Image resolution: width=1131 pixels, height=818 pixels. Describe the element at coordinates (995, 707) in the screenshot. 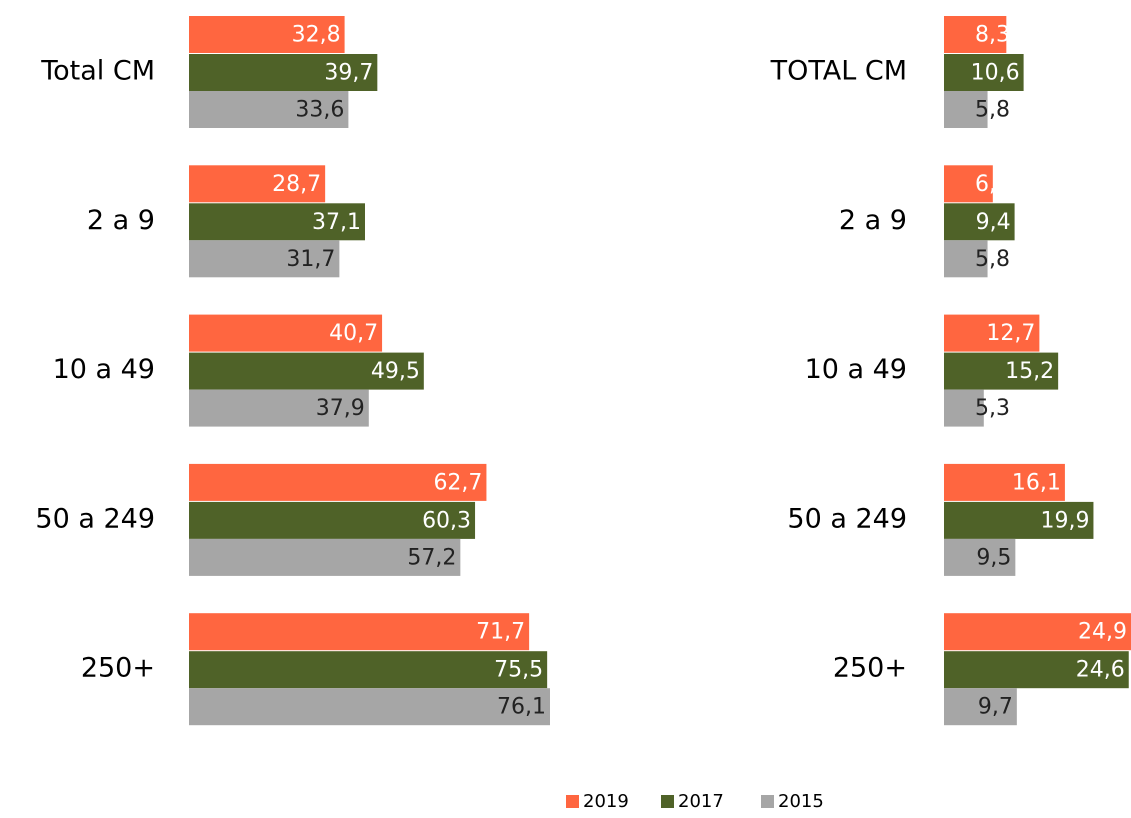

I see `value-label: 9,7` at that location.